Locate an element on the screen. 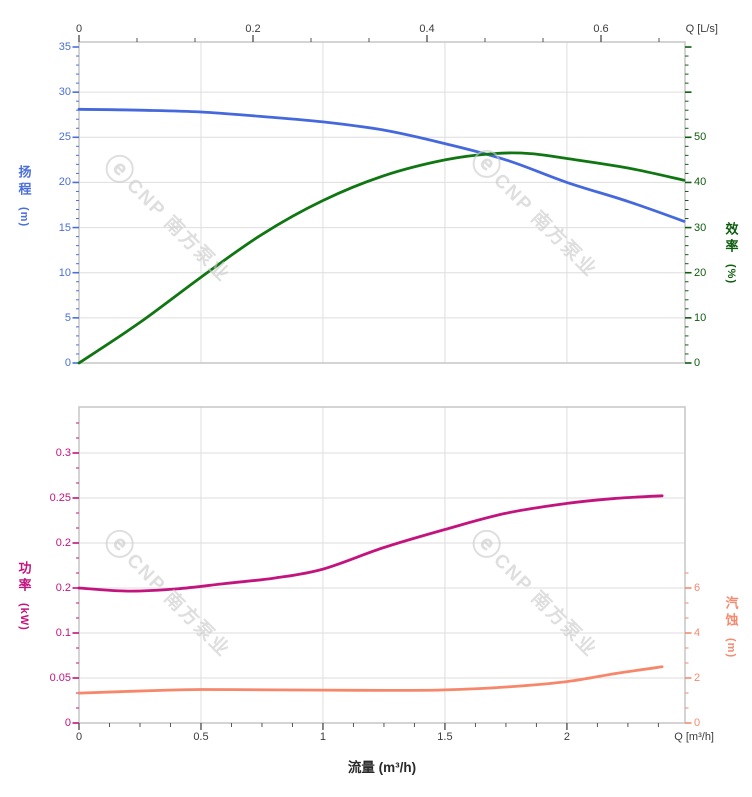 The image size is (752, 797). efficiency-axis-title: 效率 (%) is located at coordinates (731, 253).